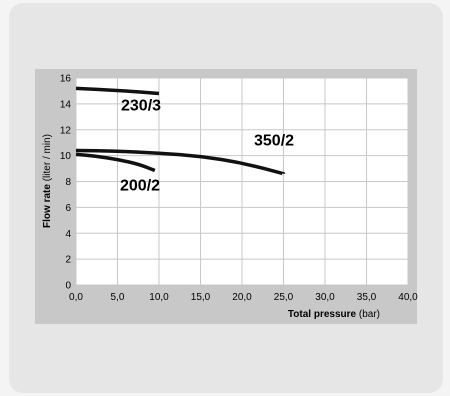 The image size is (450, 396). I want to click on x-tick-label: 5,0, so click(118, 297).